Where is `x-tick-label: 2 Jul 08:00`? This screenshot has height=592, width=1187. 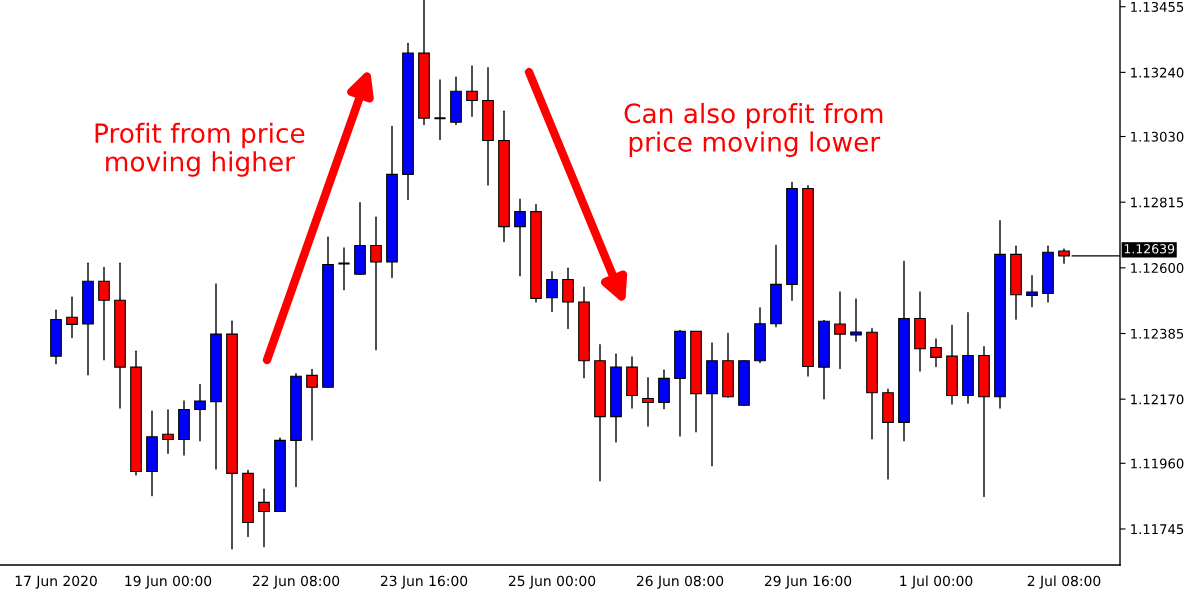 x-tick-label: 2 Jul 08:00 is located at coordinates (1064, 582).